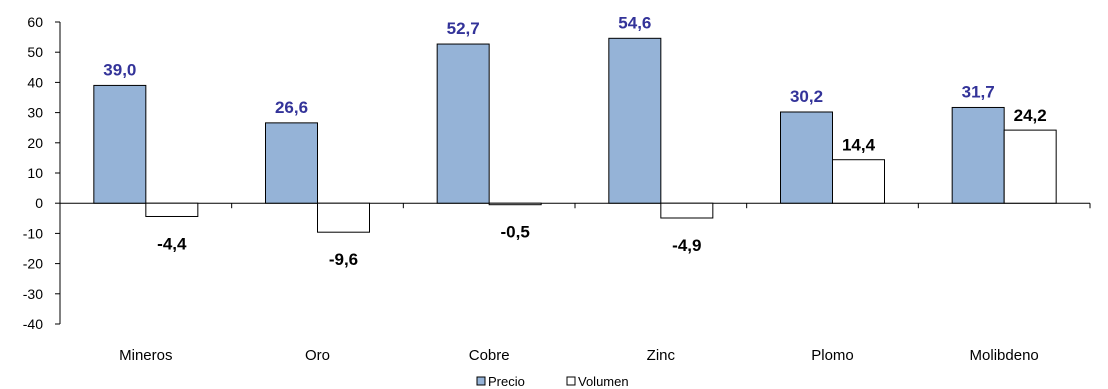 The image size is (1108, 389). Describe the element at coordinates (603, 381) in the screenshot. I see `legend-label-volumen: Volumen` at that location.